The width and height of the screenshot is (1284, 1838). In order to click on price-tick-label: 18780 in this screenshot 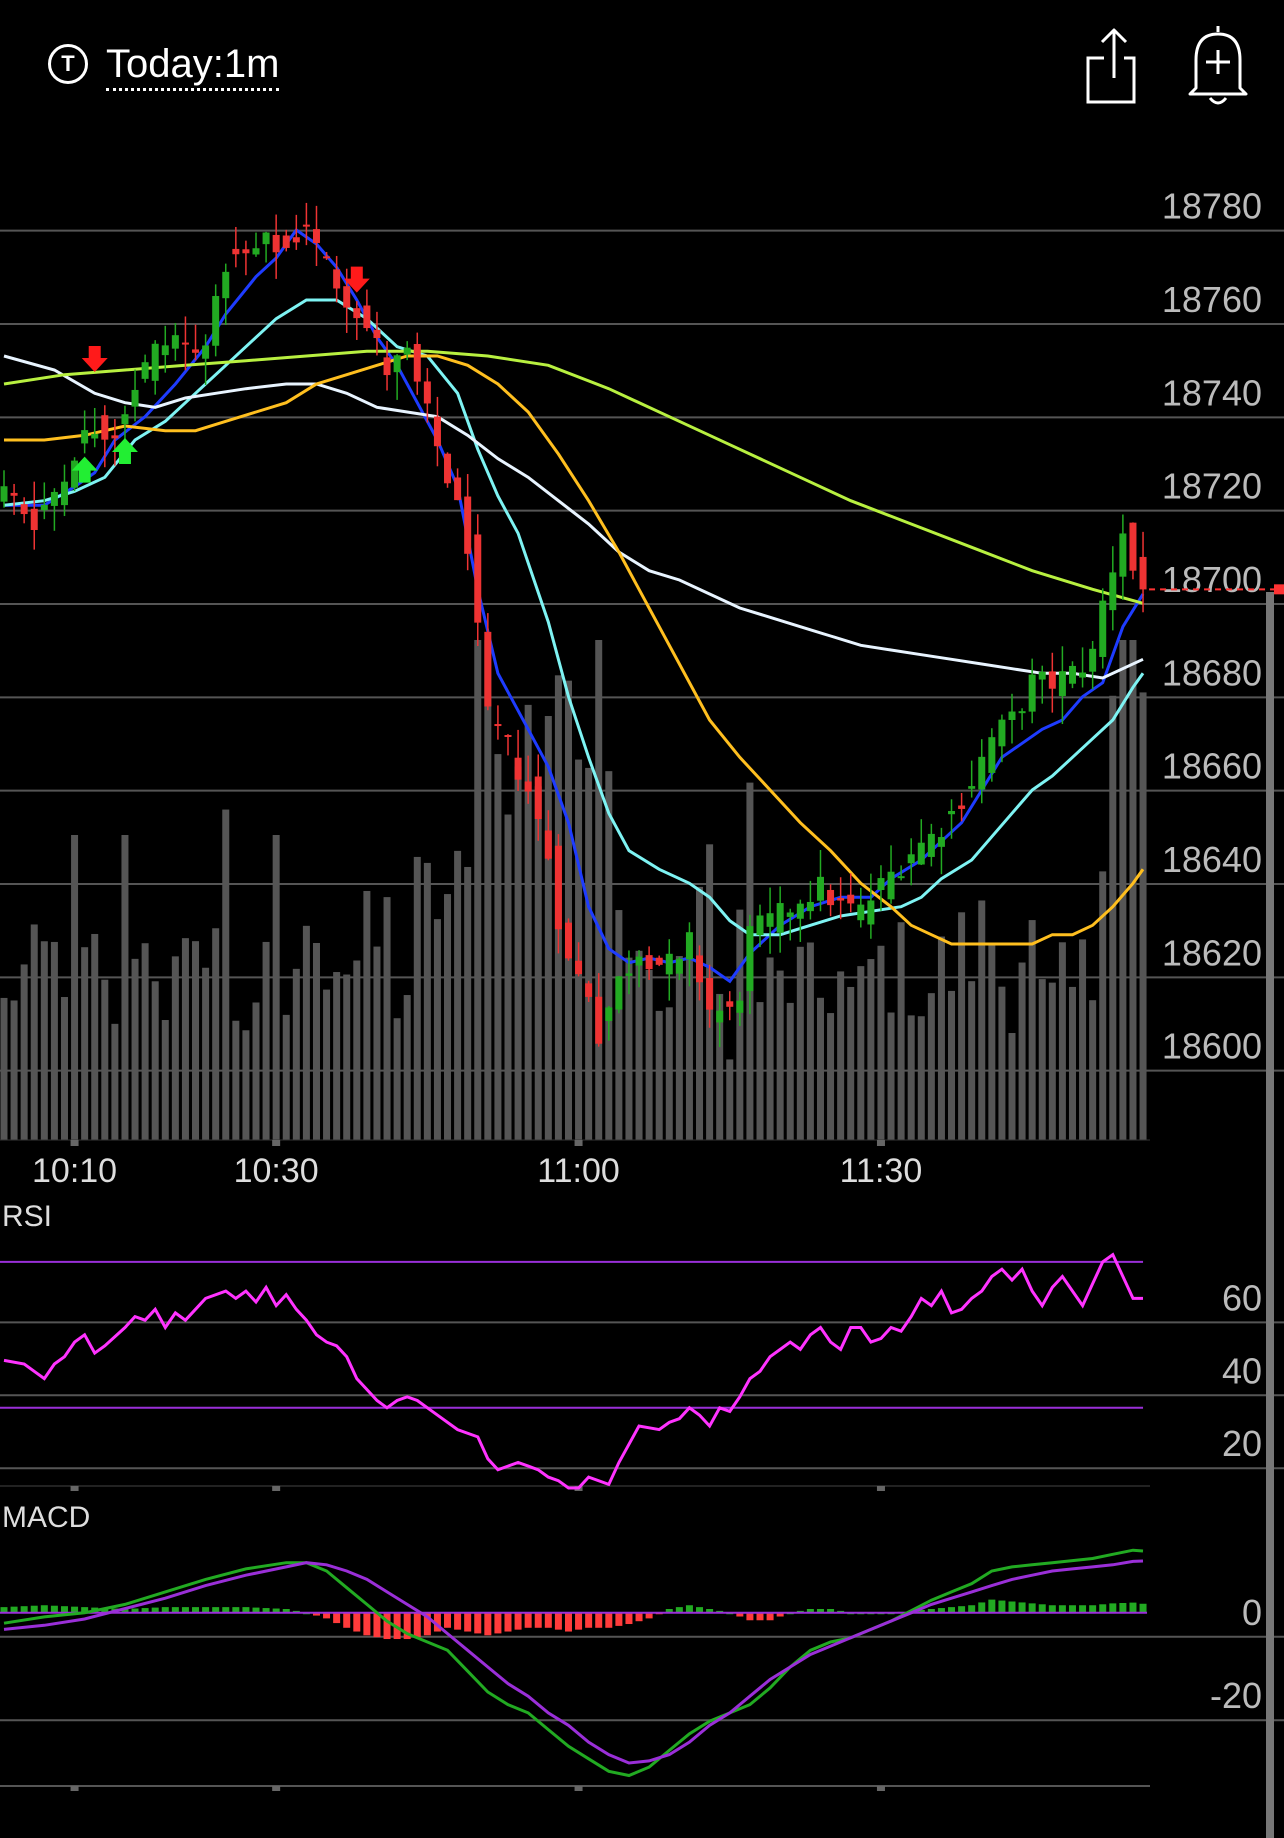, I will do `click(1212, 206)`.